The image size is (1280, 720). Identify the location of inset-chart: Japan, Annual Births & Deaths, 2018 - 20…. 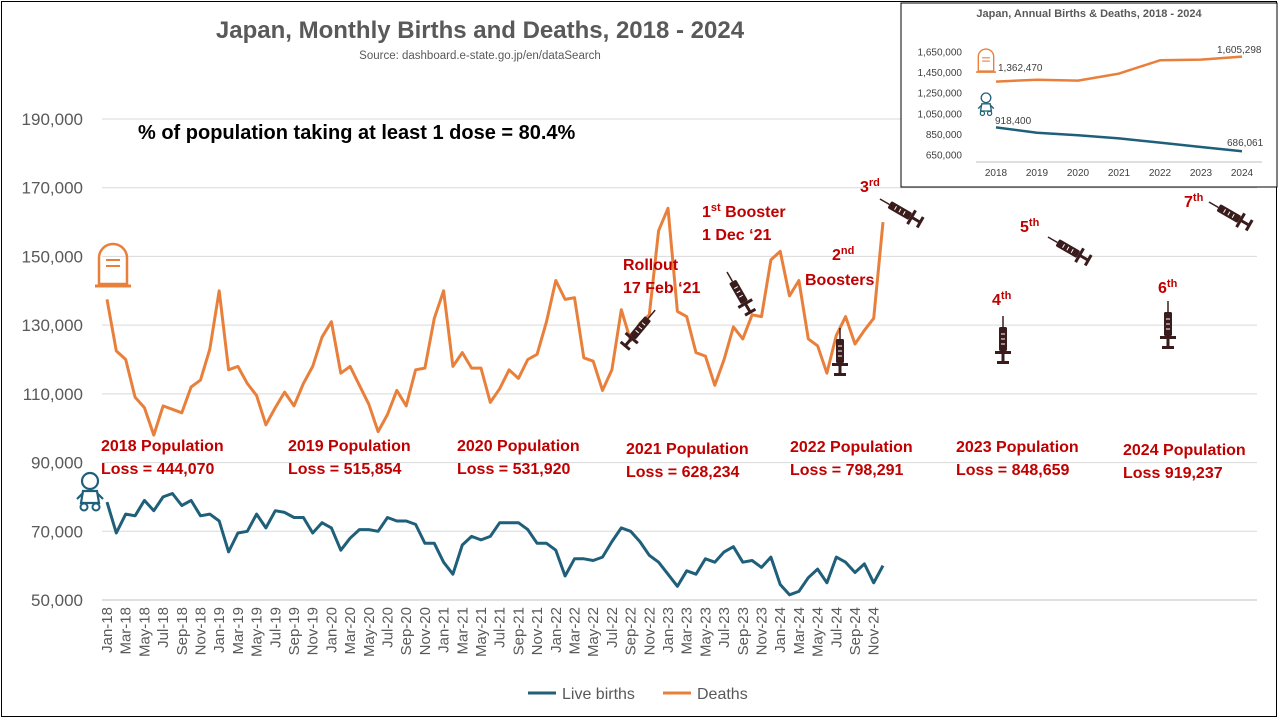
(1089, 95).